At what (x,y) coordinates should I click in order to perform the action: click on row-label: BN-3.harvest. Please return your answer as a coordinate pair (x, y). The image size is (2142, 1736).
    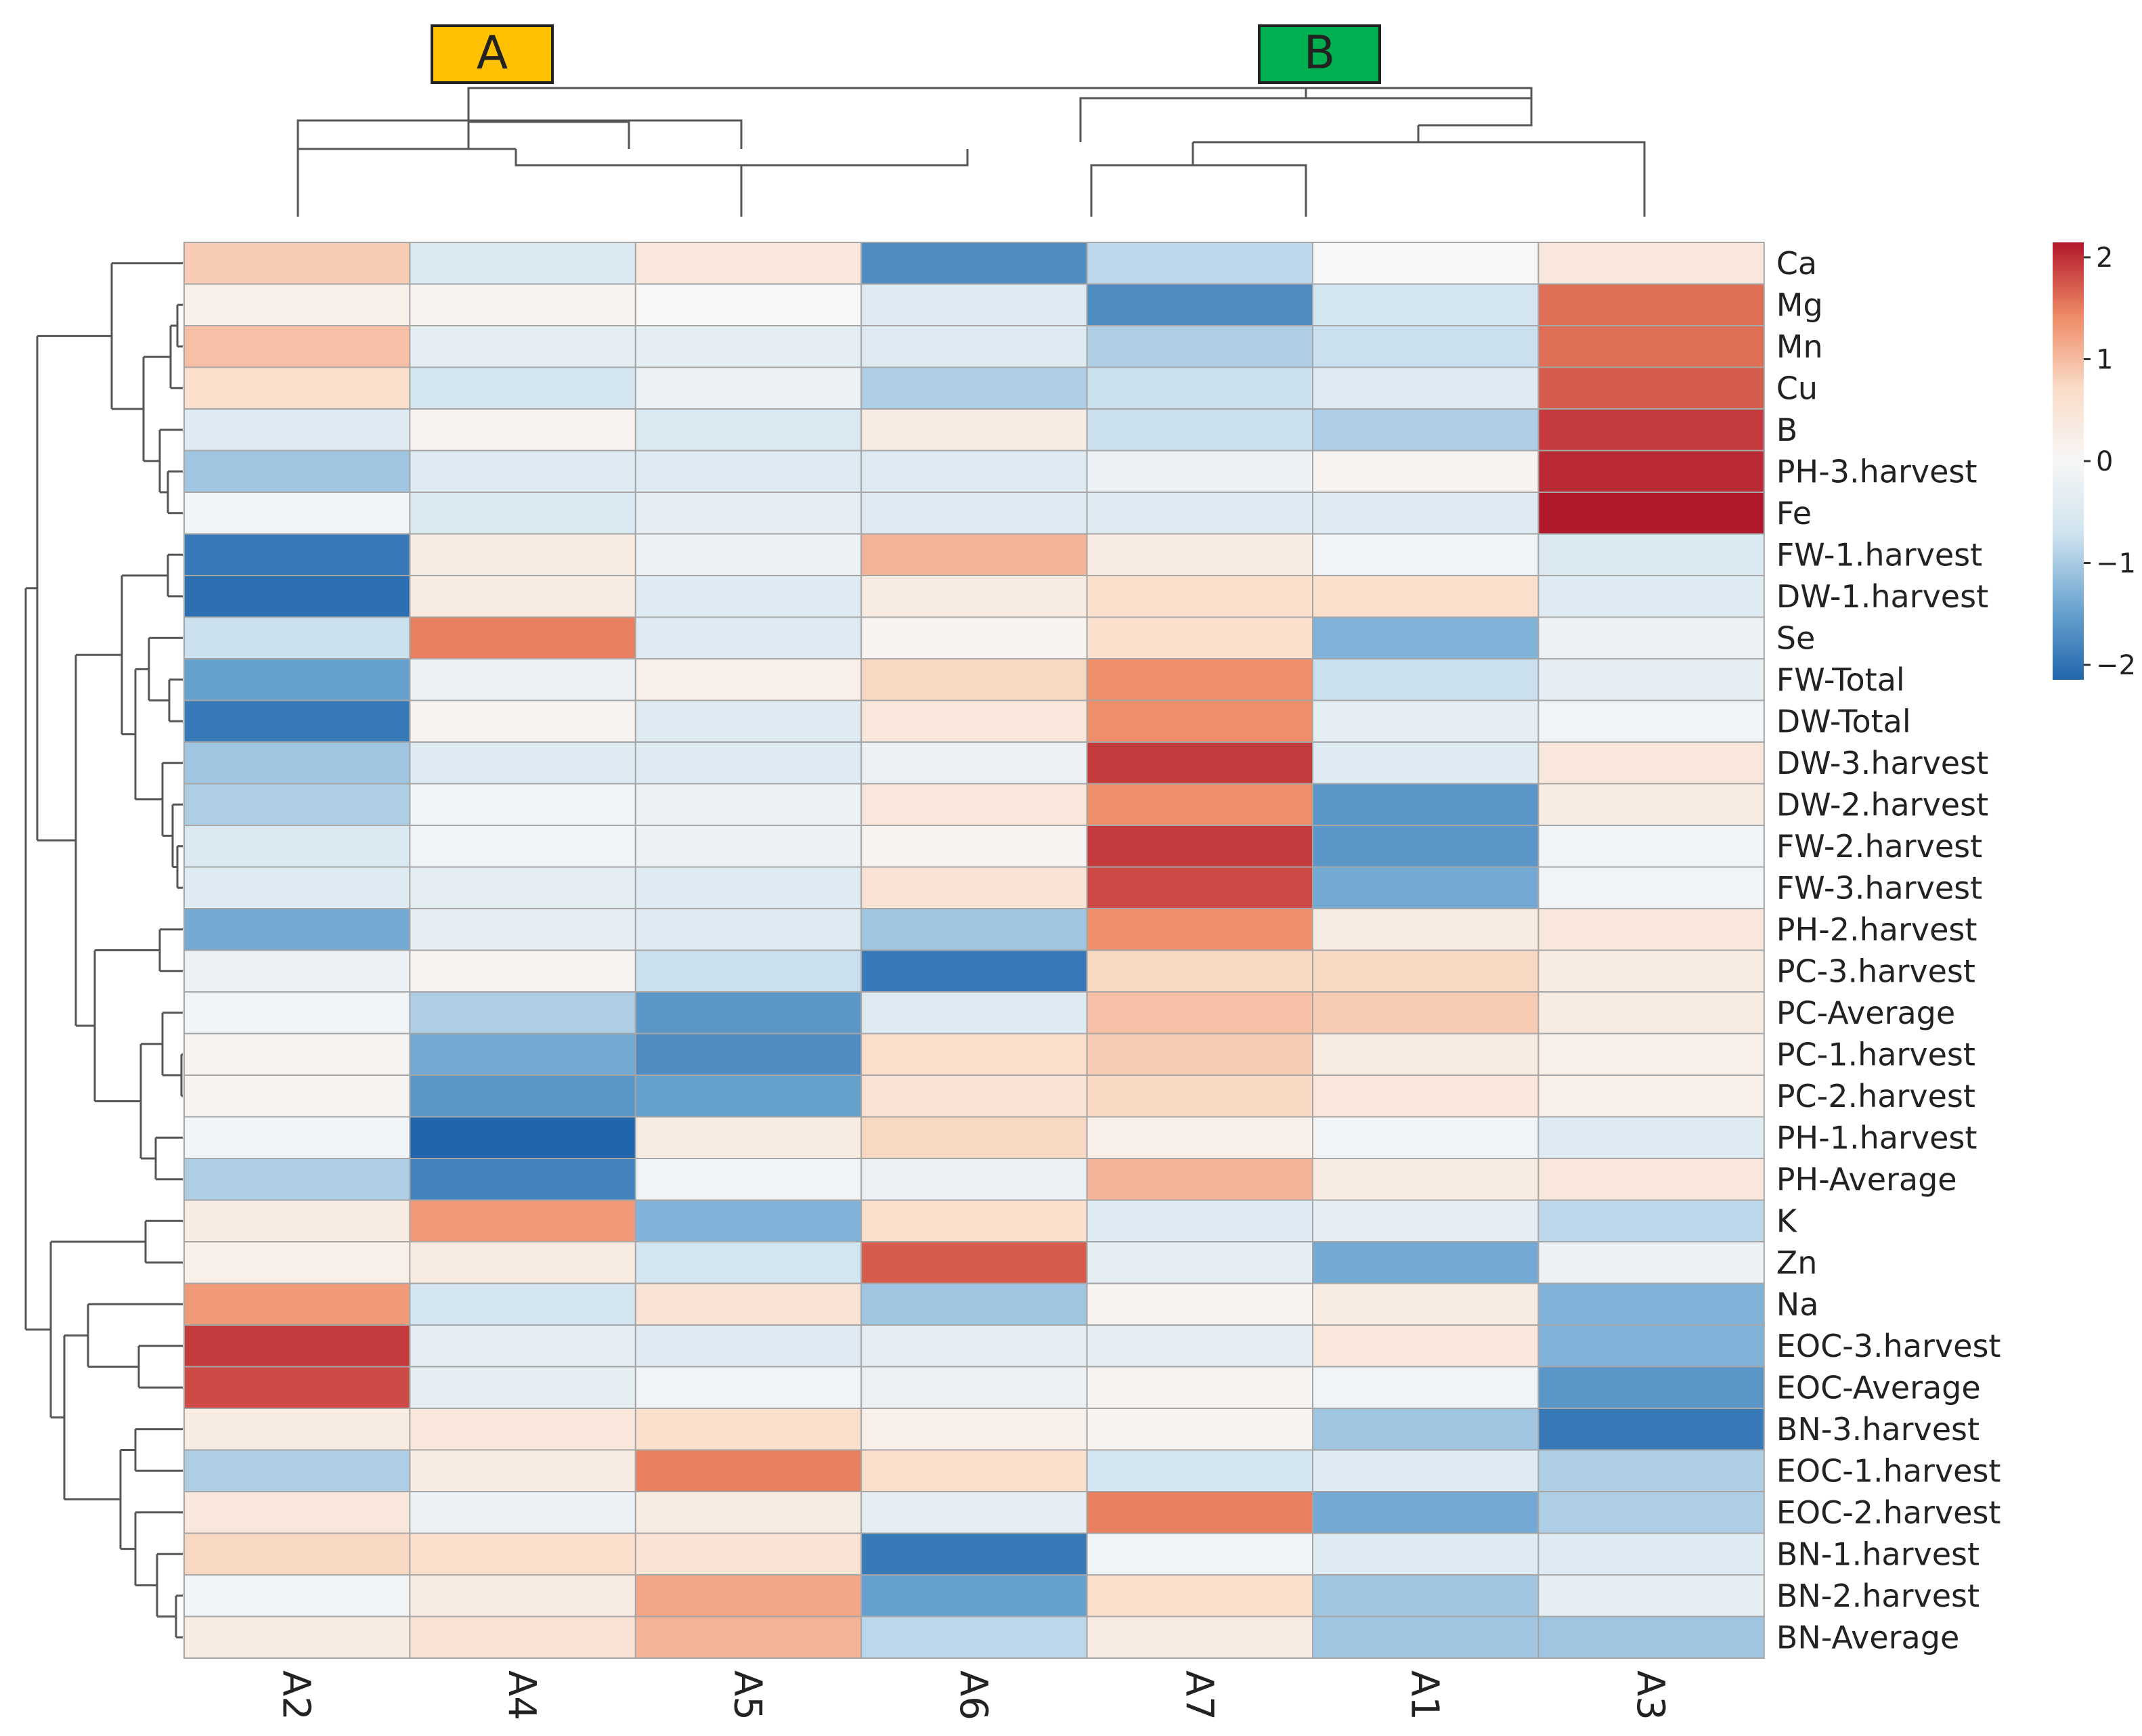
    Looking at the image, I should click on (1878, 1429).